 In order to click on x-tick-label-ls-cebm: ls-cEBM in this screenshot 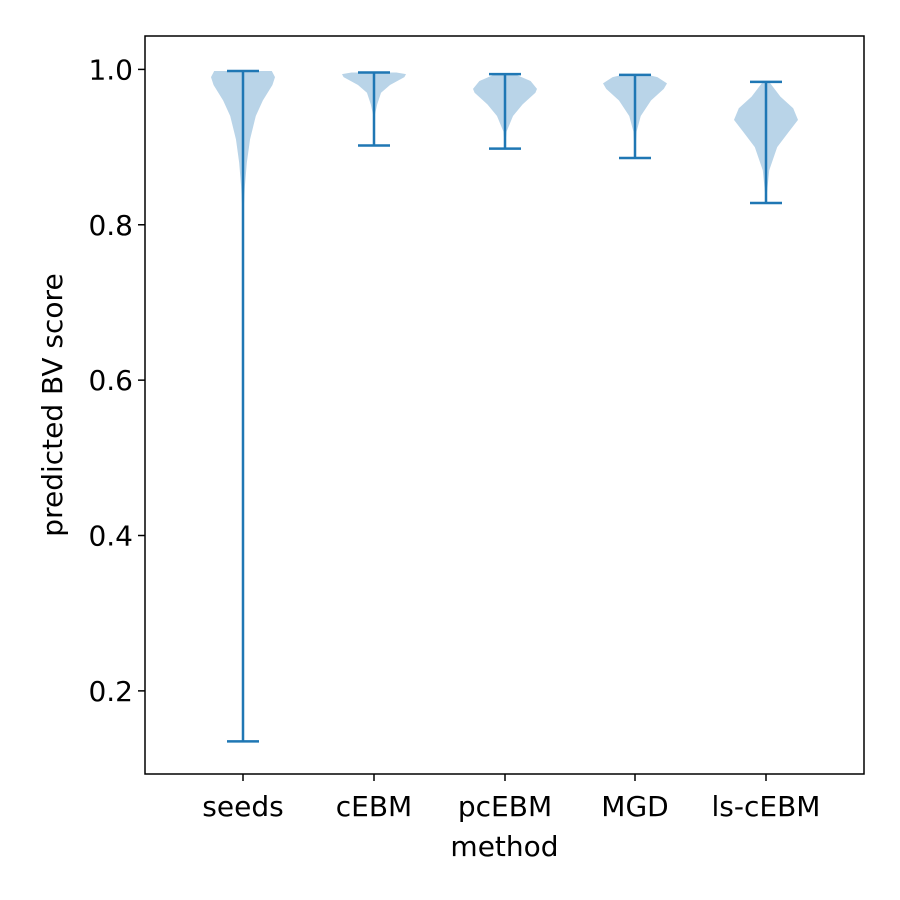, I will do `click(766, 806)`.